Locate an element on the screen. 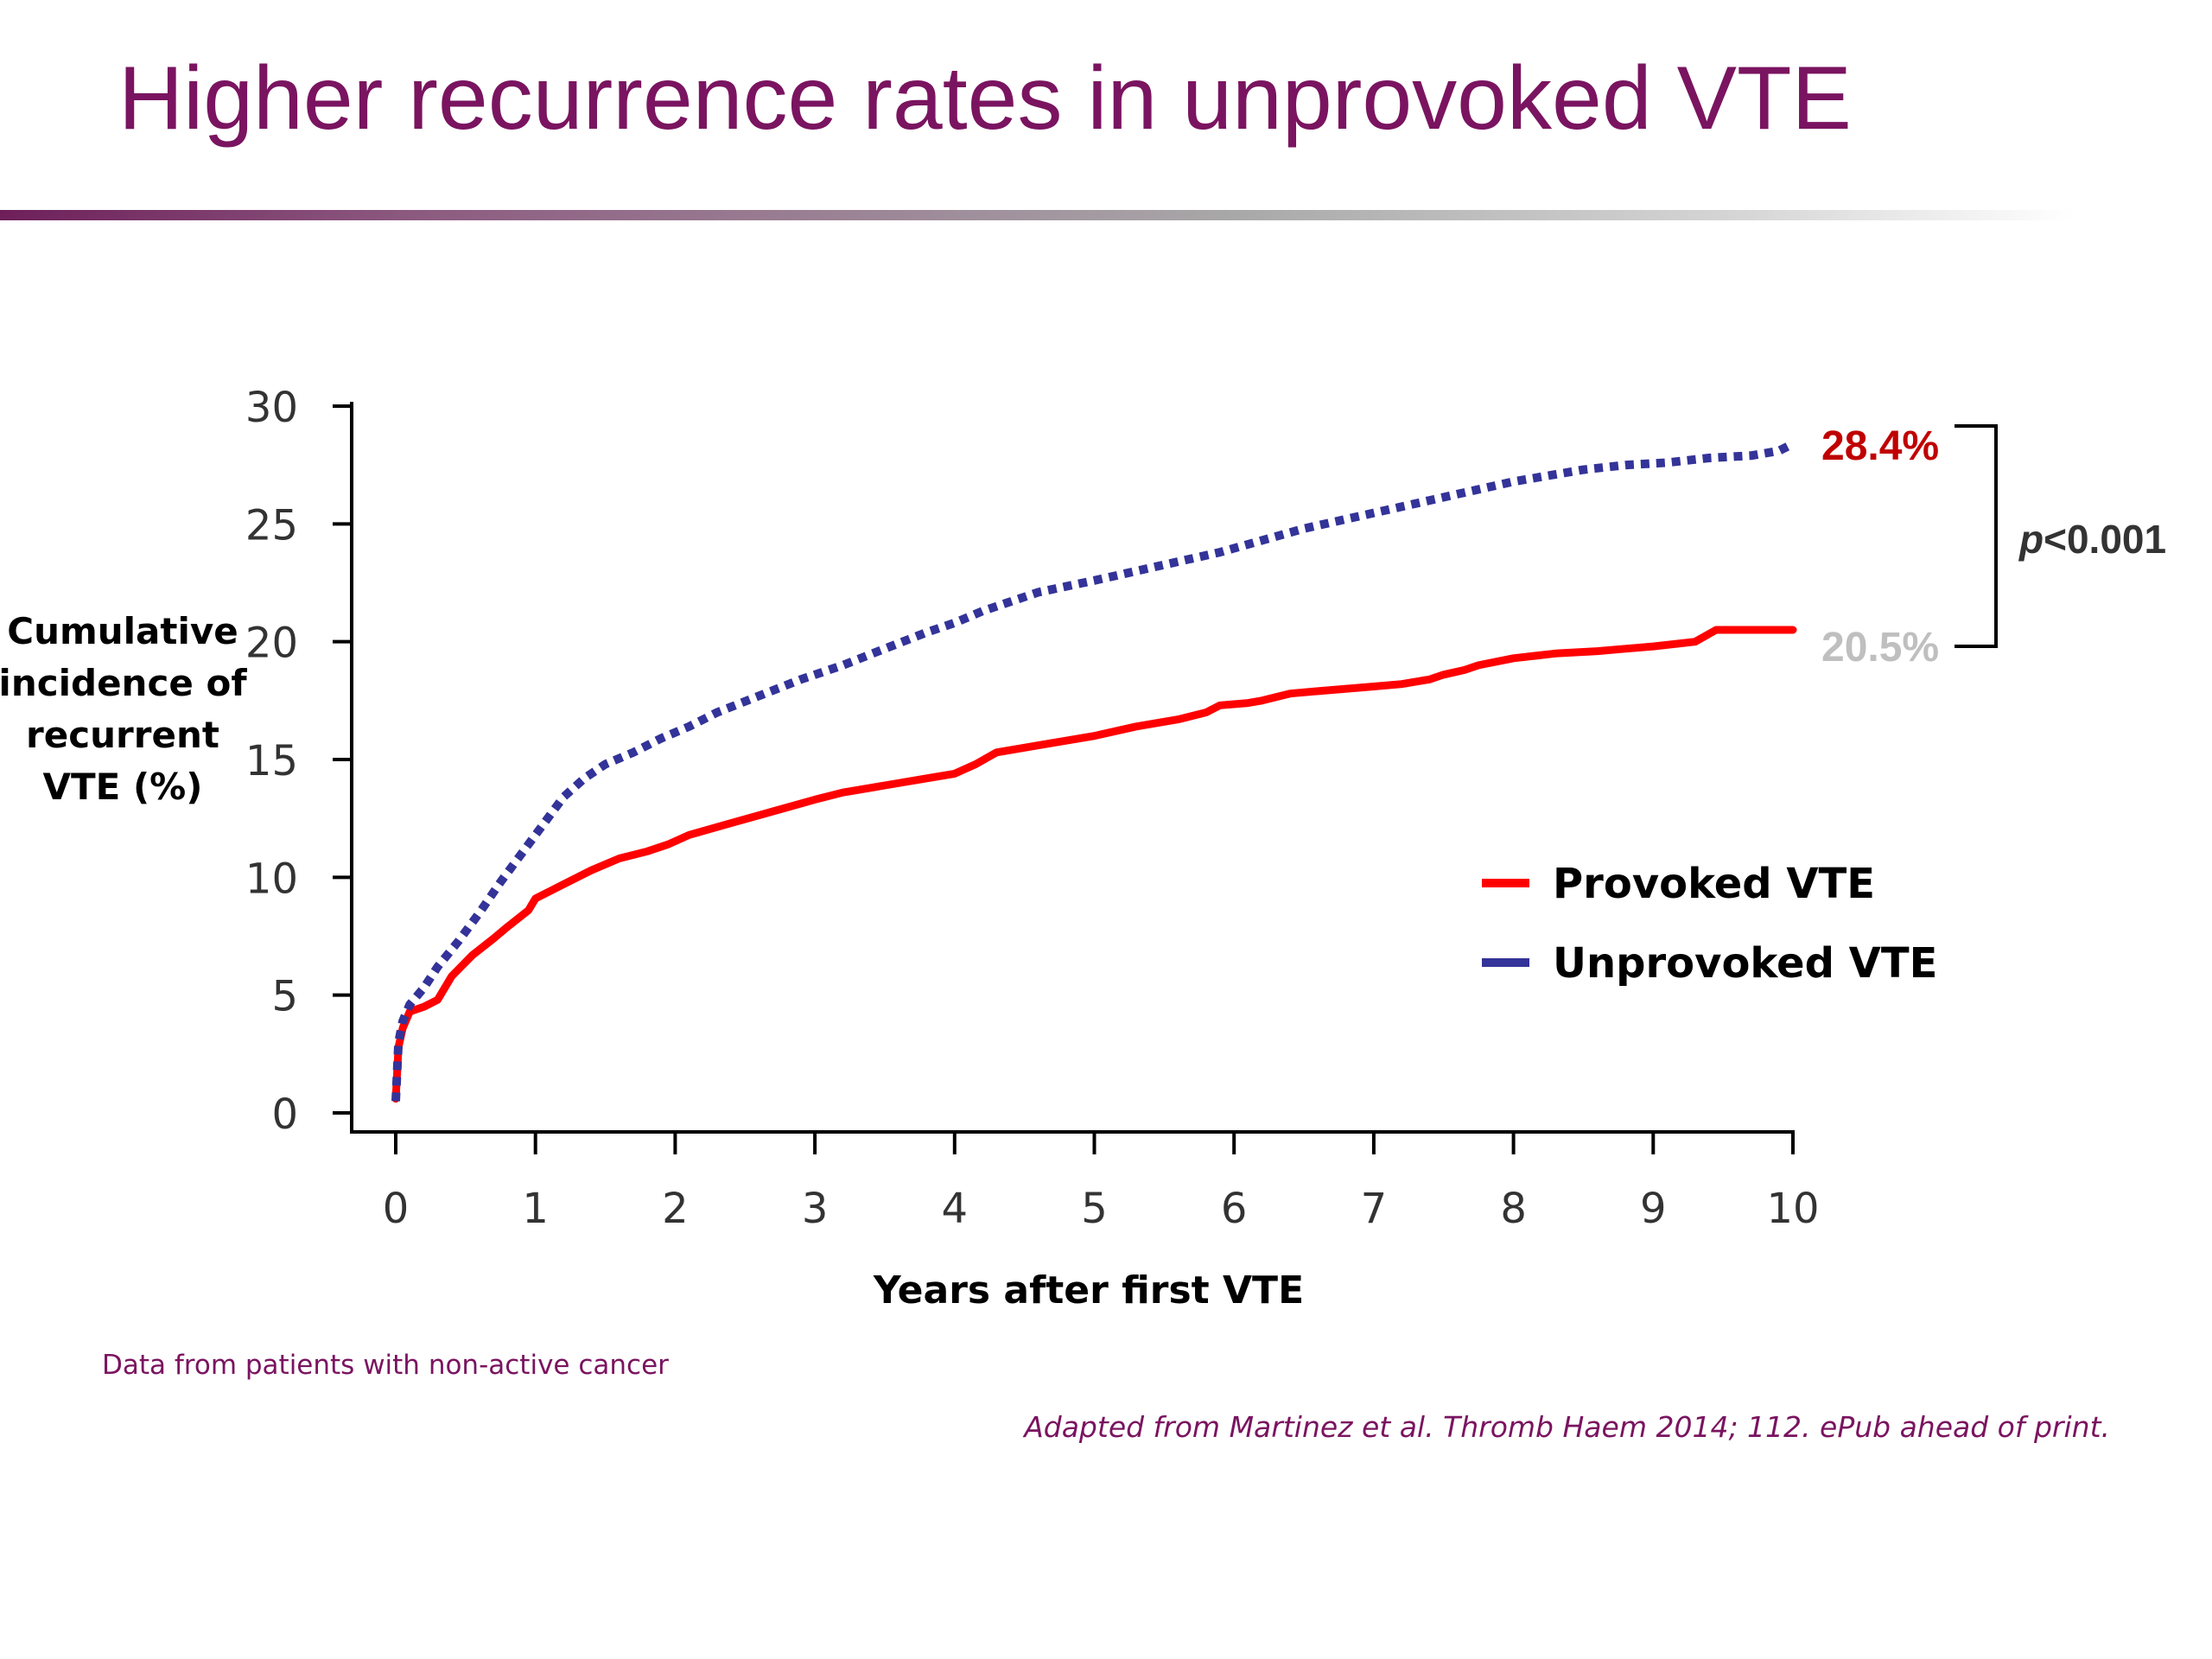 Image resolution: width=2212 pixels, height=1659 pixels. x-tick-label: 7 is located at coordinates (1374, 1209).